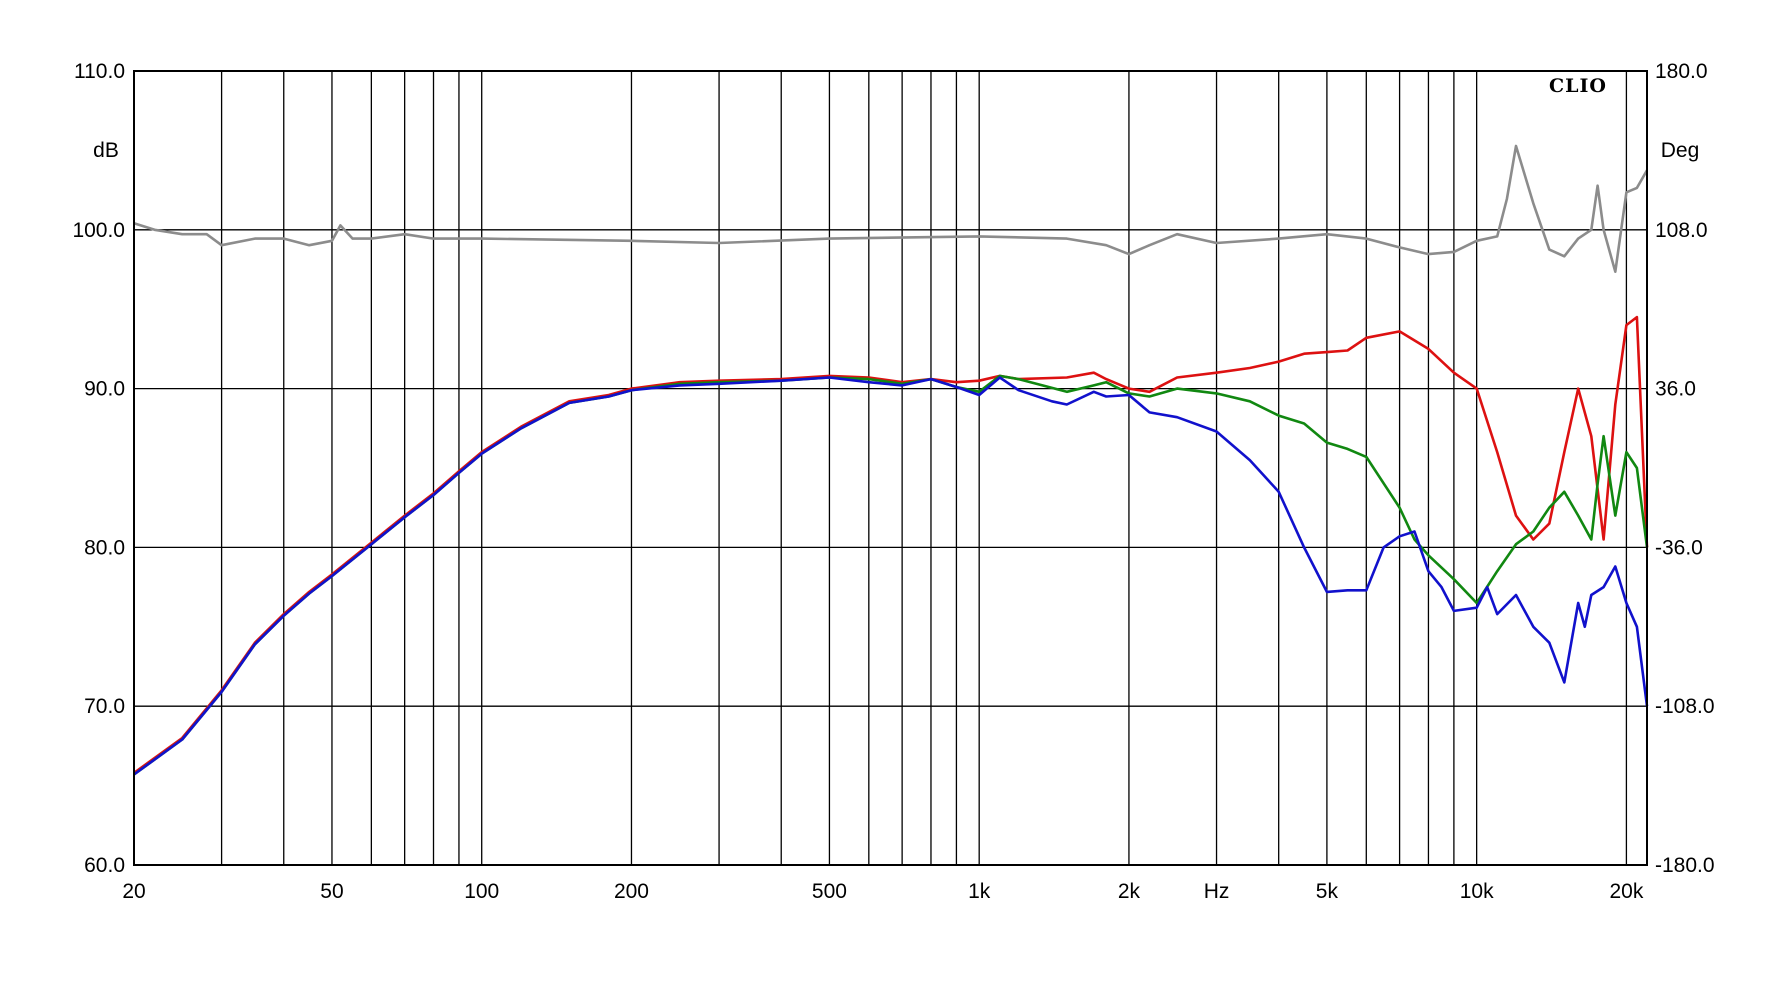 This screenshot has height=1001, width=1772. What do you see at coordinates (1685, 706) in the screenshot?
I see `y2-tick-label: -108.0` at bounding box center [1685, 706].